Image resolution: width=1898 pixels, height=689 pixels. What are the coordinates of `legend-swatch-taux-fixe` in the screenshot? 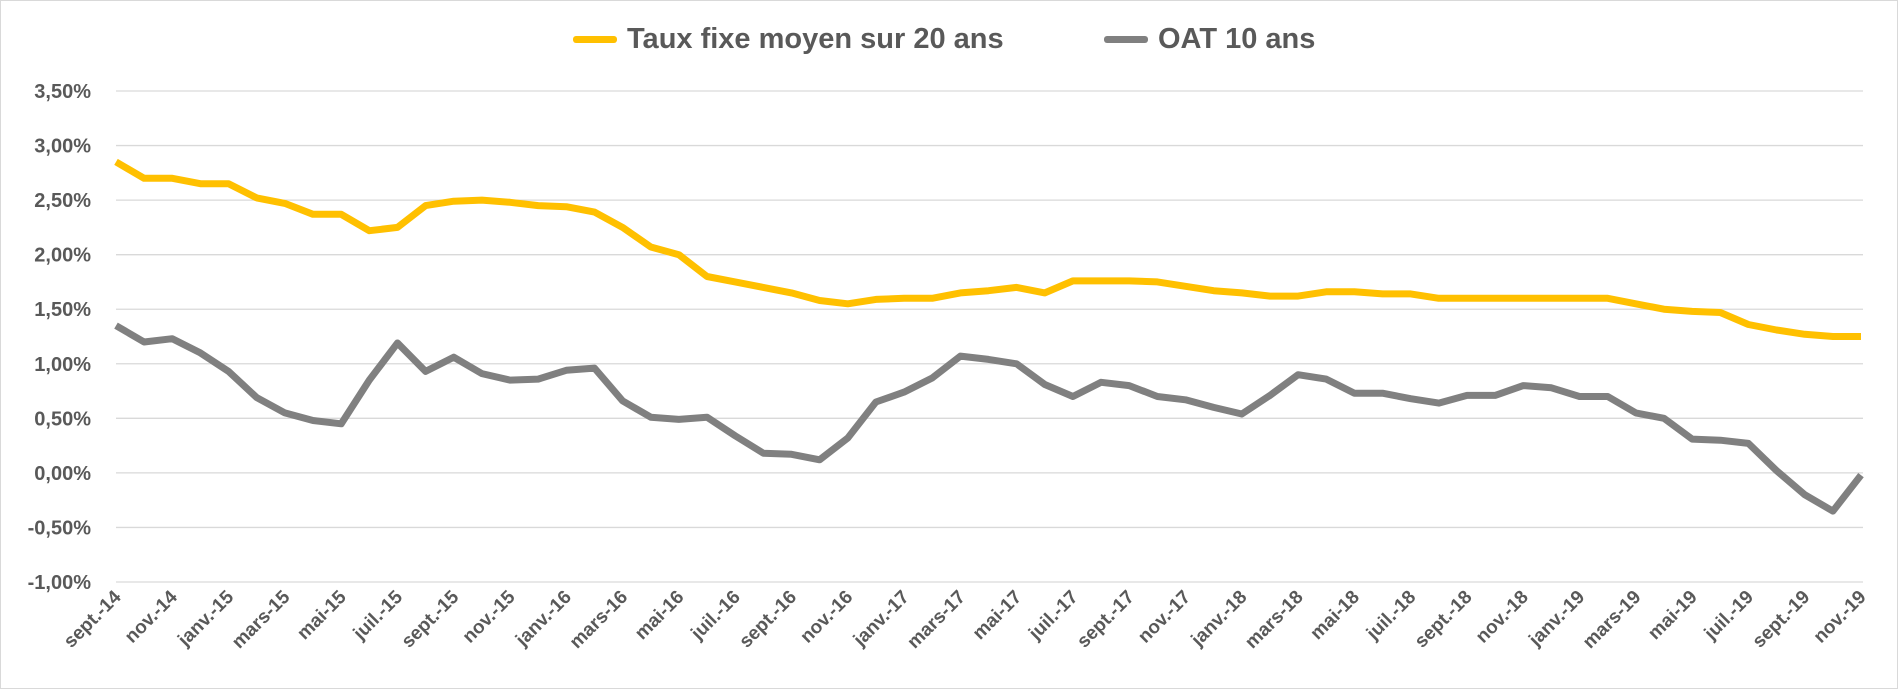 It's located at (595, 39).